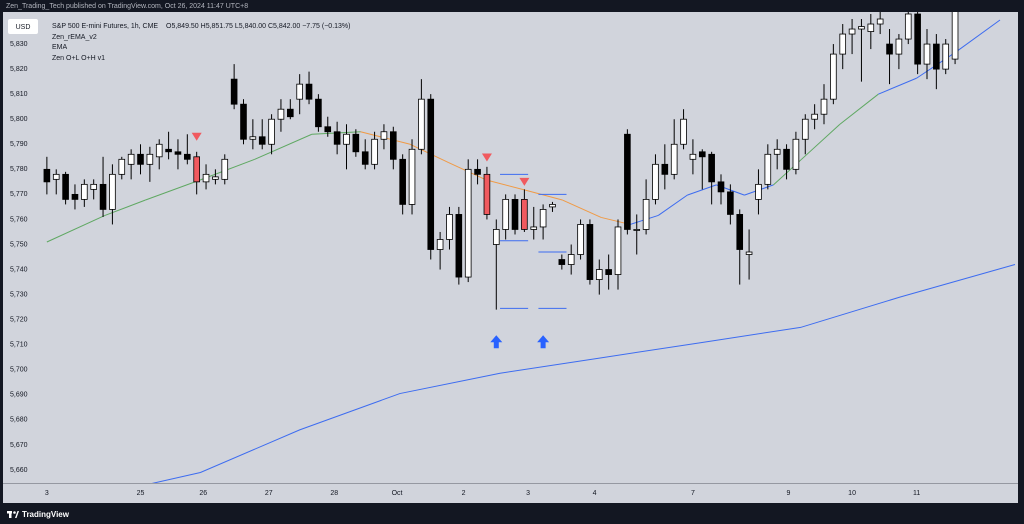 This screenshot has width=1024, height=524. Describe the element at coordinates (19, 144) in the screenshot. I see `y-tick-label: 5,790` at that location.